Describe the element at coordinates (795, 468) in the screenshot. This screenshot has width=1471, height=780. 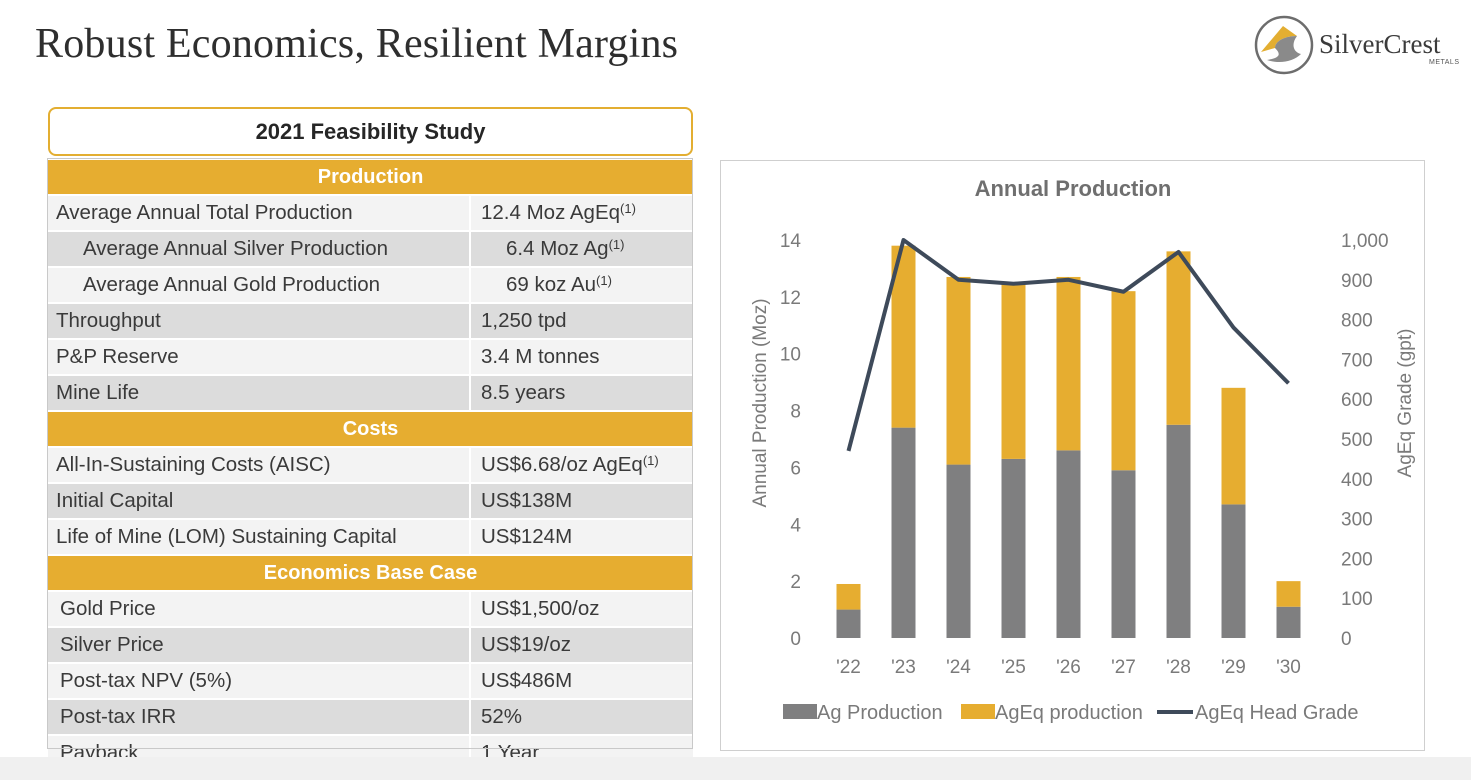
I see `y-tick-label: 6` at that location.